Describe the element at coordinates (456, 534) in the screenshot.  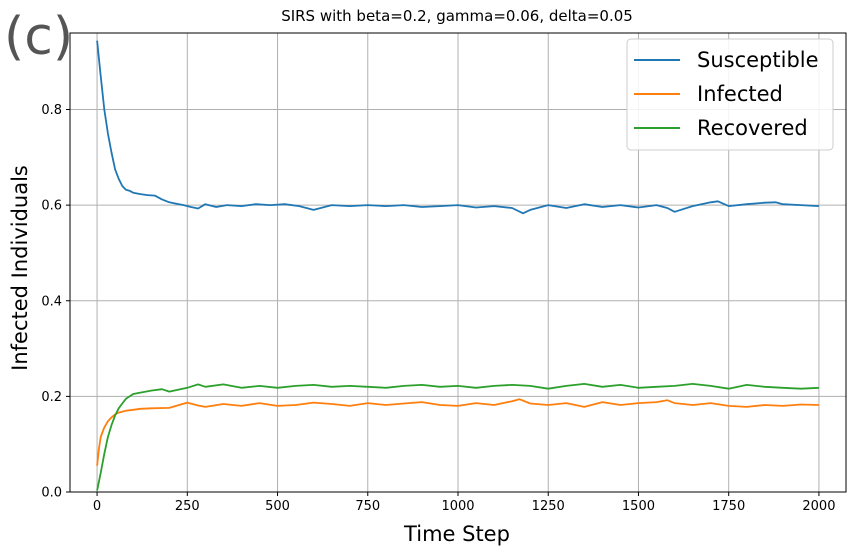
I see `x-axis-label: Time Step` at that location.